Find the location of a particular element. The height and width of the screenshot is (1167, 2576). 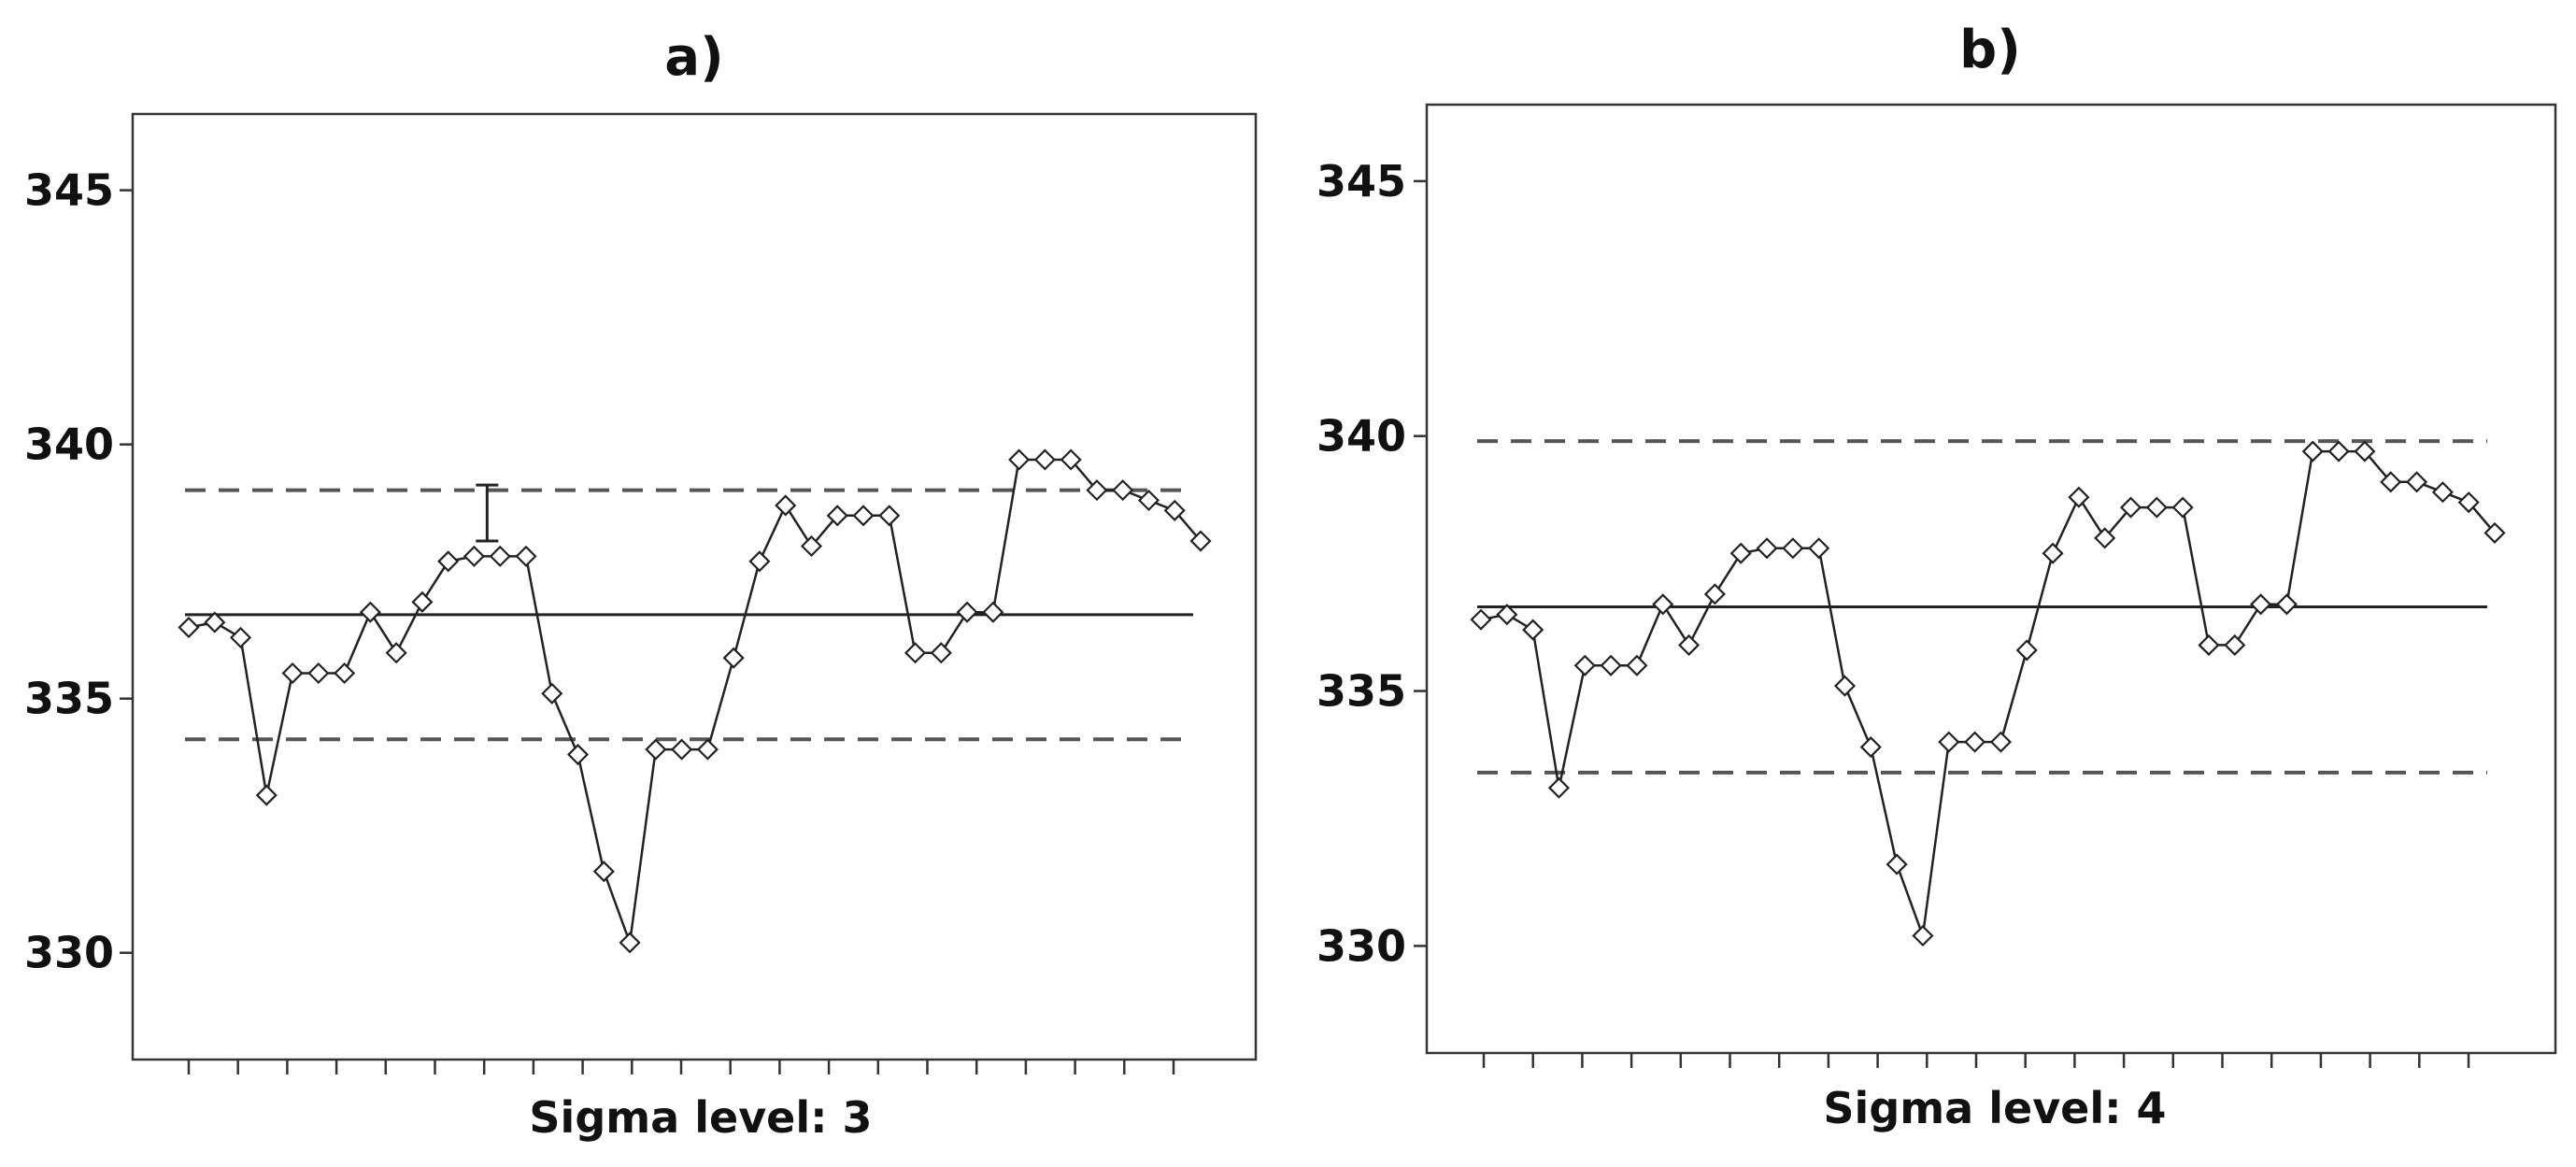

chart-a-x-axis is located at coordinates (681, 1067).